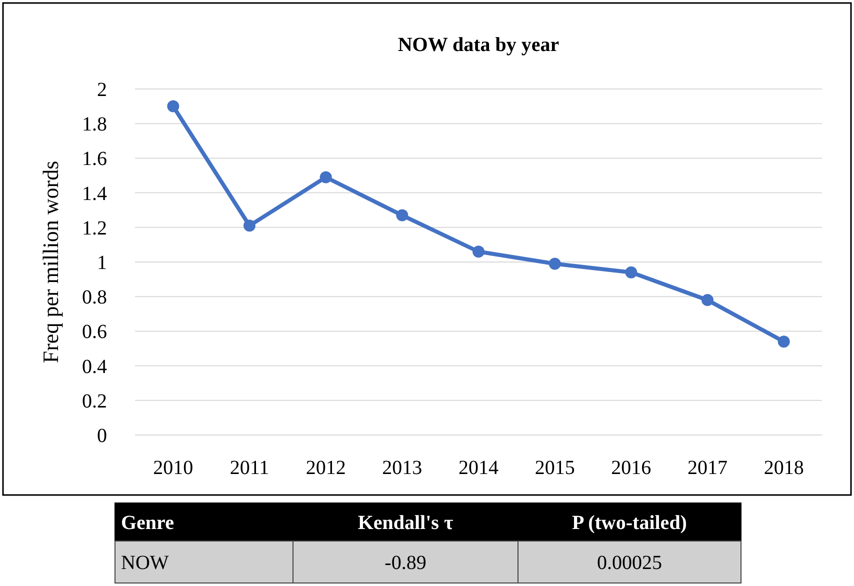  What do you see at coordinates (94, 297) in the screenshot?
I see `y-tick-label: 0.8` at bounding box center [94, 297].